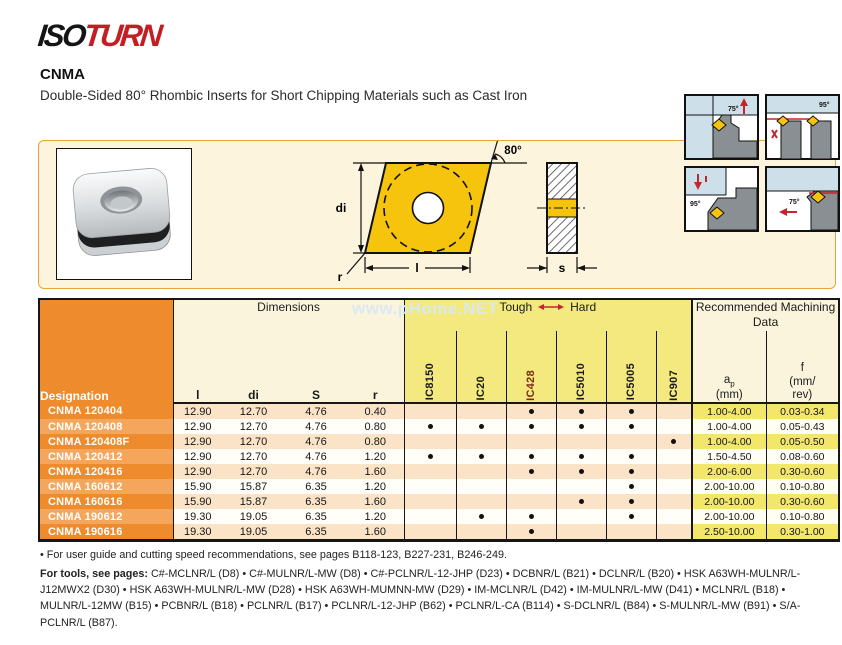 This screenshot has width=842, height=645. I want to click on grade-column-header-ic428: IC428, so click(531, 367).